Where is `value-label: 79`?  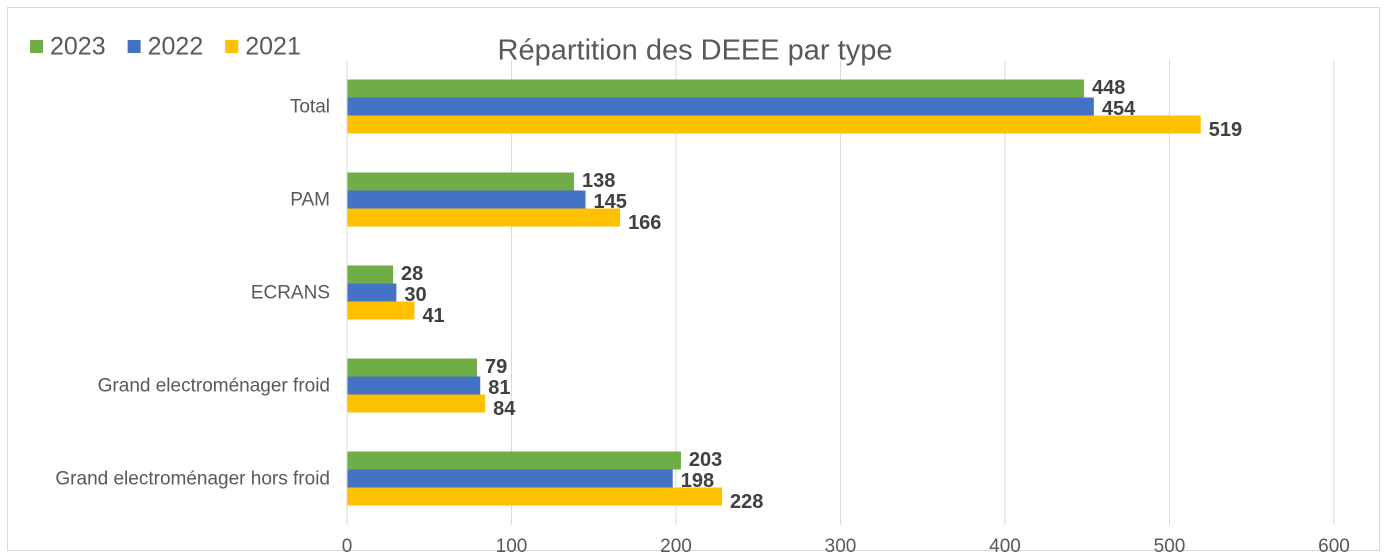 value-label: 79 is located at coordinates (496, 367).